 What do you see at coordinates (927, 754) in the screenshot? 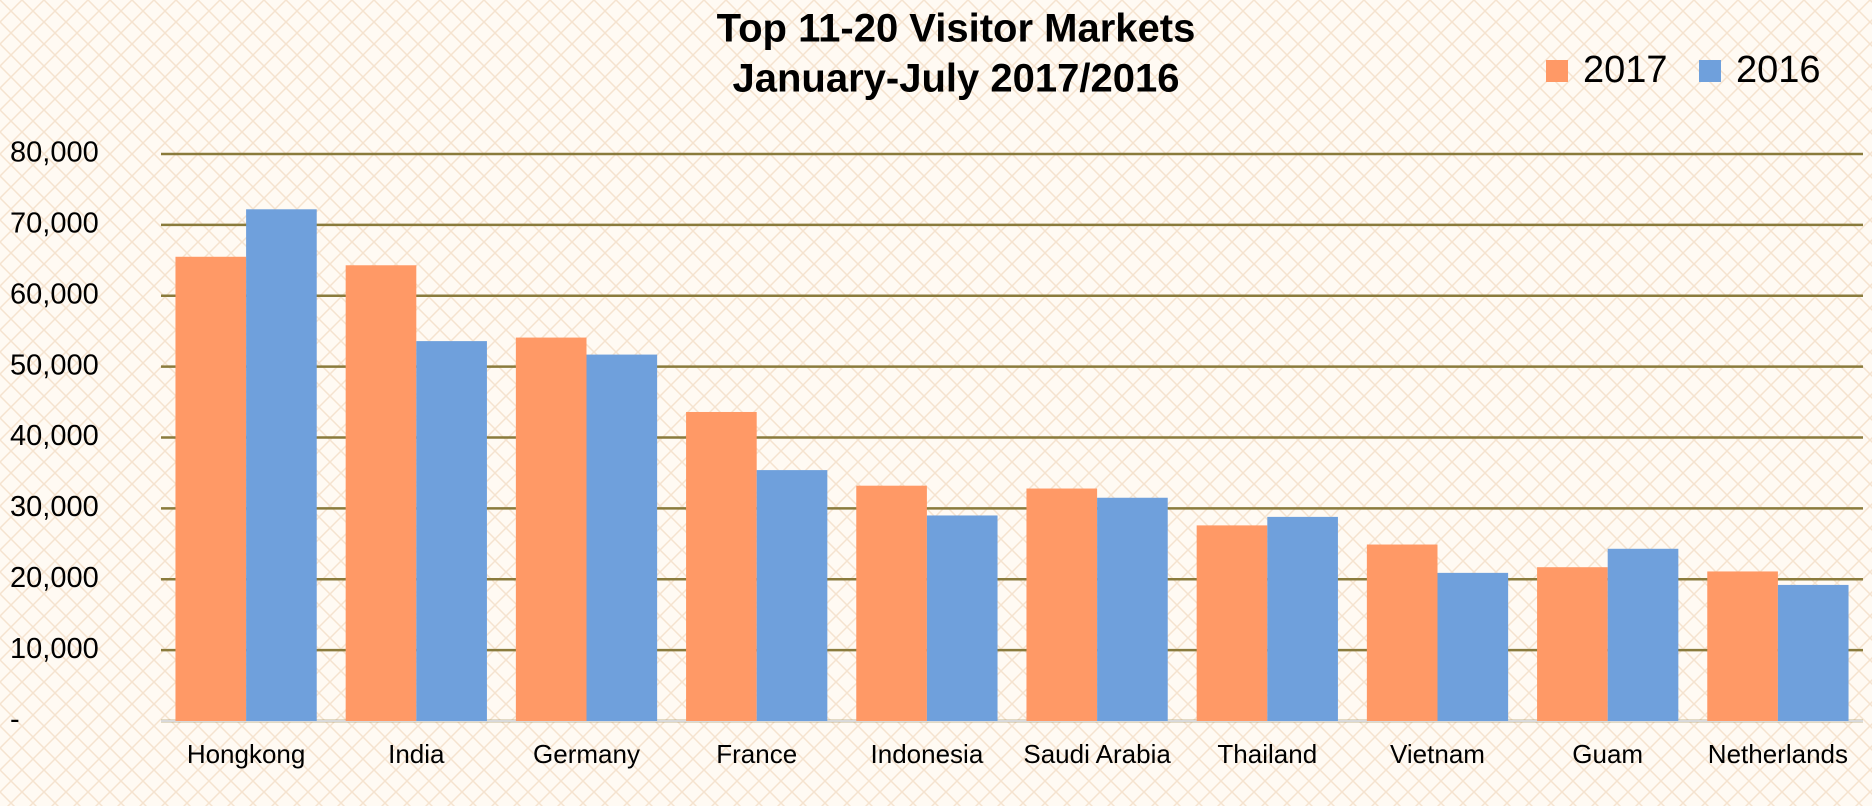
I see `x-tick-label: Indonesia` at bounding box center [927, 754].